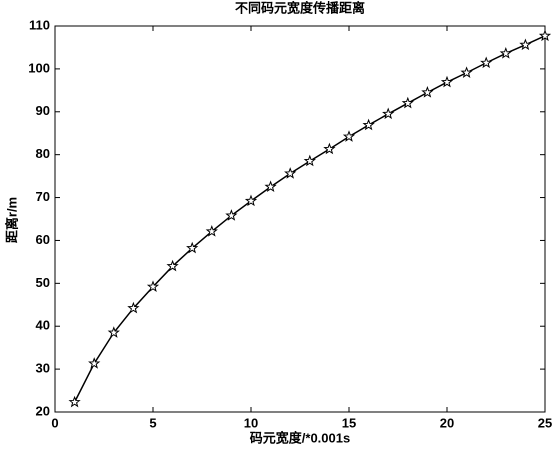 The image size is (553, 450). I want to click on x-axis-label: 码元宽度/*0.001s, so click(300, 437).